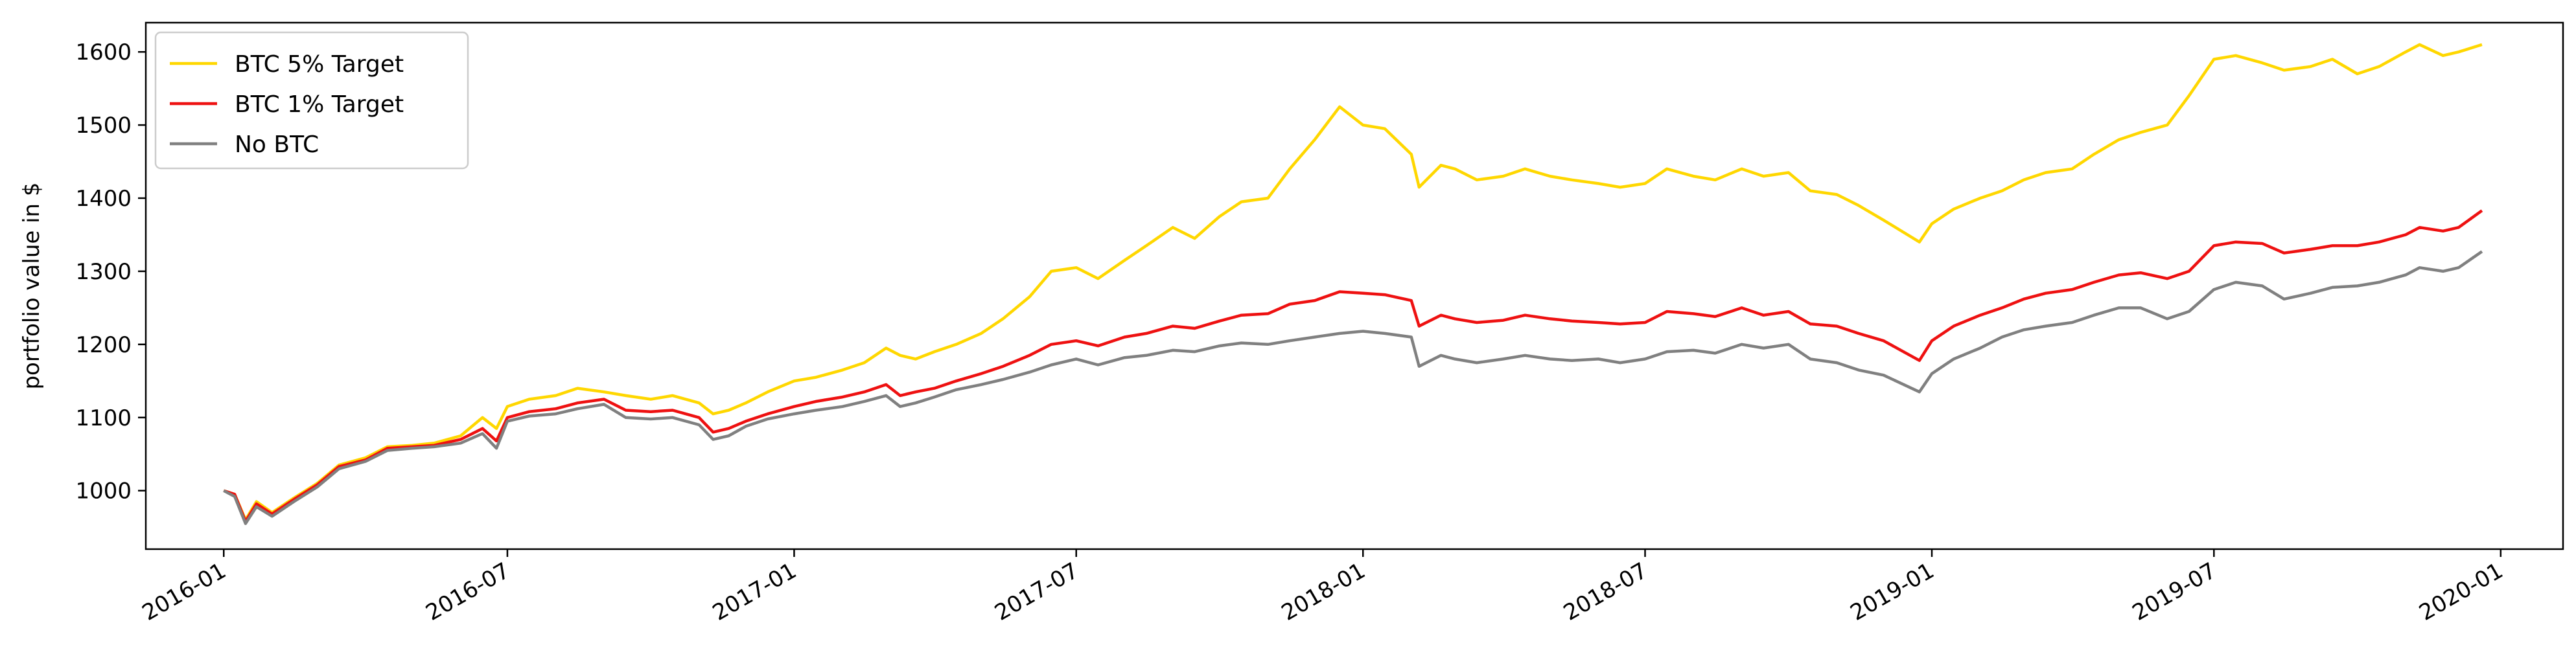 Image resolution: width=2576 pixels, height=667 pixels. Describe the element at coordinates (104, 126) in the screenshot. I see `y-tick-label: 1500` at that location.